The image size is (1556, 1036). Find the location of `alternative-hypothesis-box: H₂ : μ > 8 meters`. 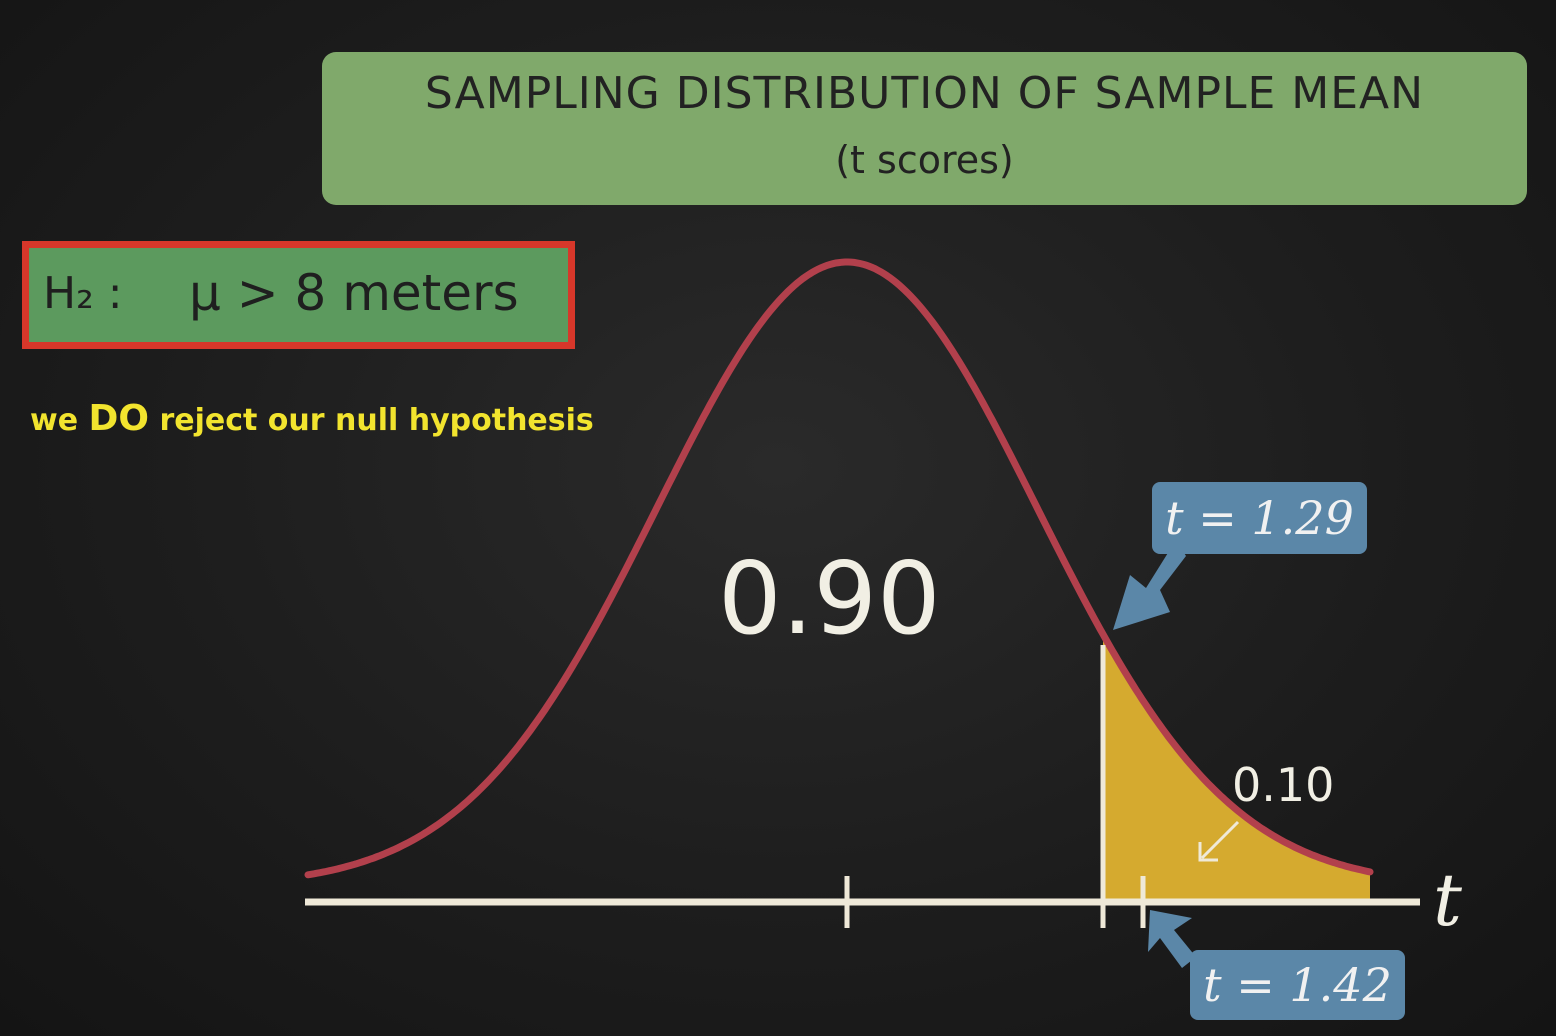

alternative-hypothesis-box: H₂ : μ > 8 meters is located at coordinates (298, 295).